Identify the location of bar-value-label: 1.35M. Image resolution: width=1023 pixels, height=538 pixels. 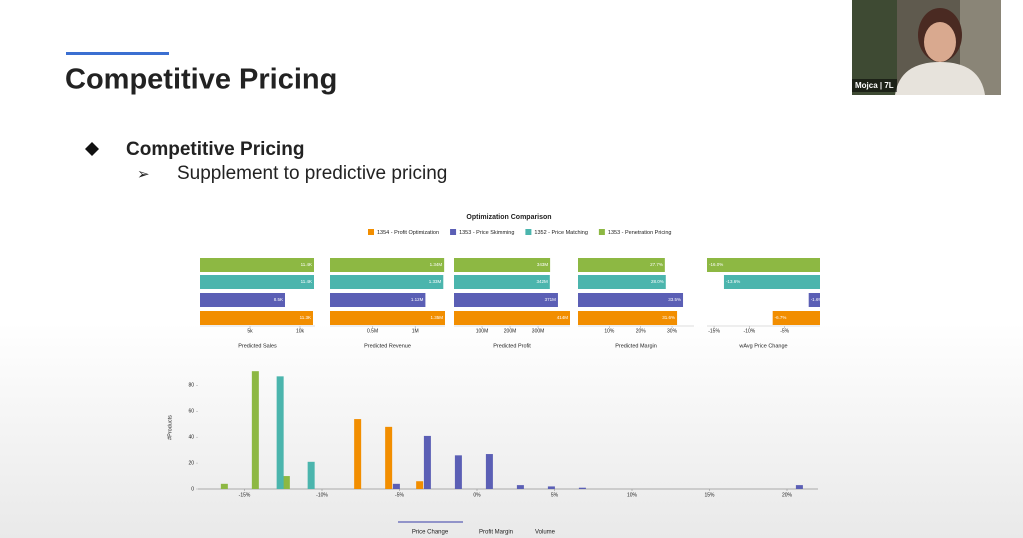
(436, 317).